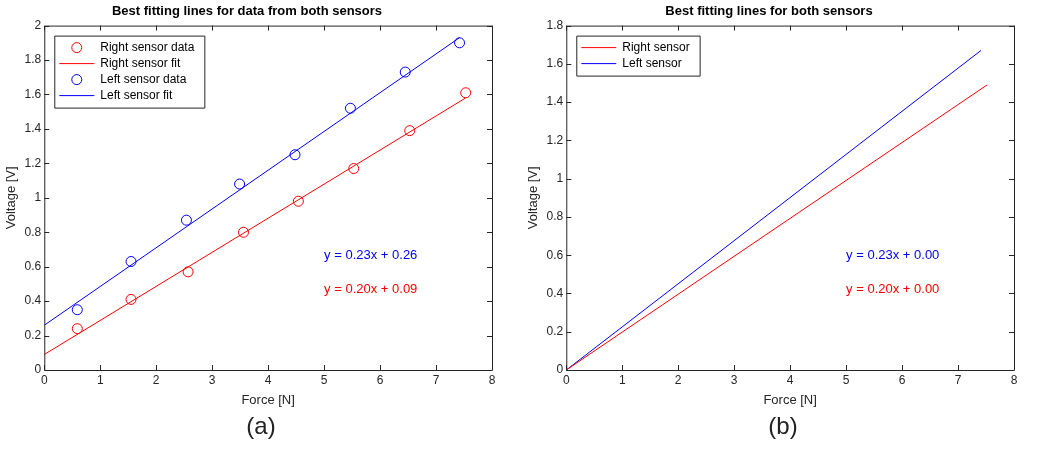  I want to click on legend-label: Left sensor data, so click(143, 78).